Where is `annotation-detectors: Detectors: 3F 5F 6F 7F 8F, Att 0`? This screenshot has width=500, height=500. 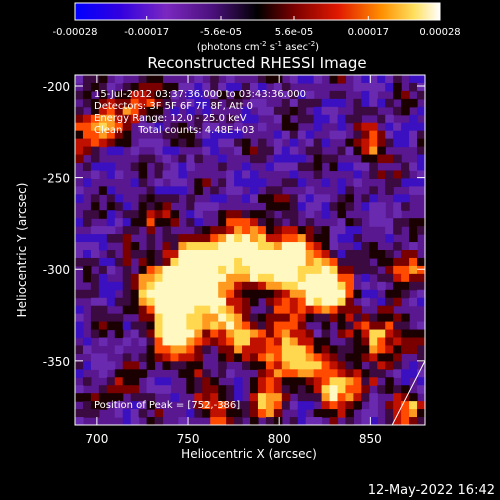
annotation-detectors: Detectors: 3F 5F 6F 7F 8F, Att 0 is located at coordinates (173, 106).